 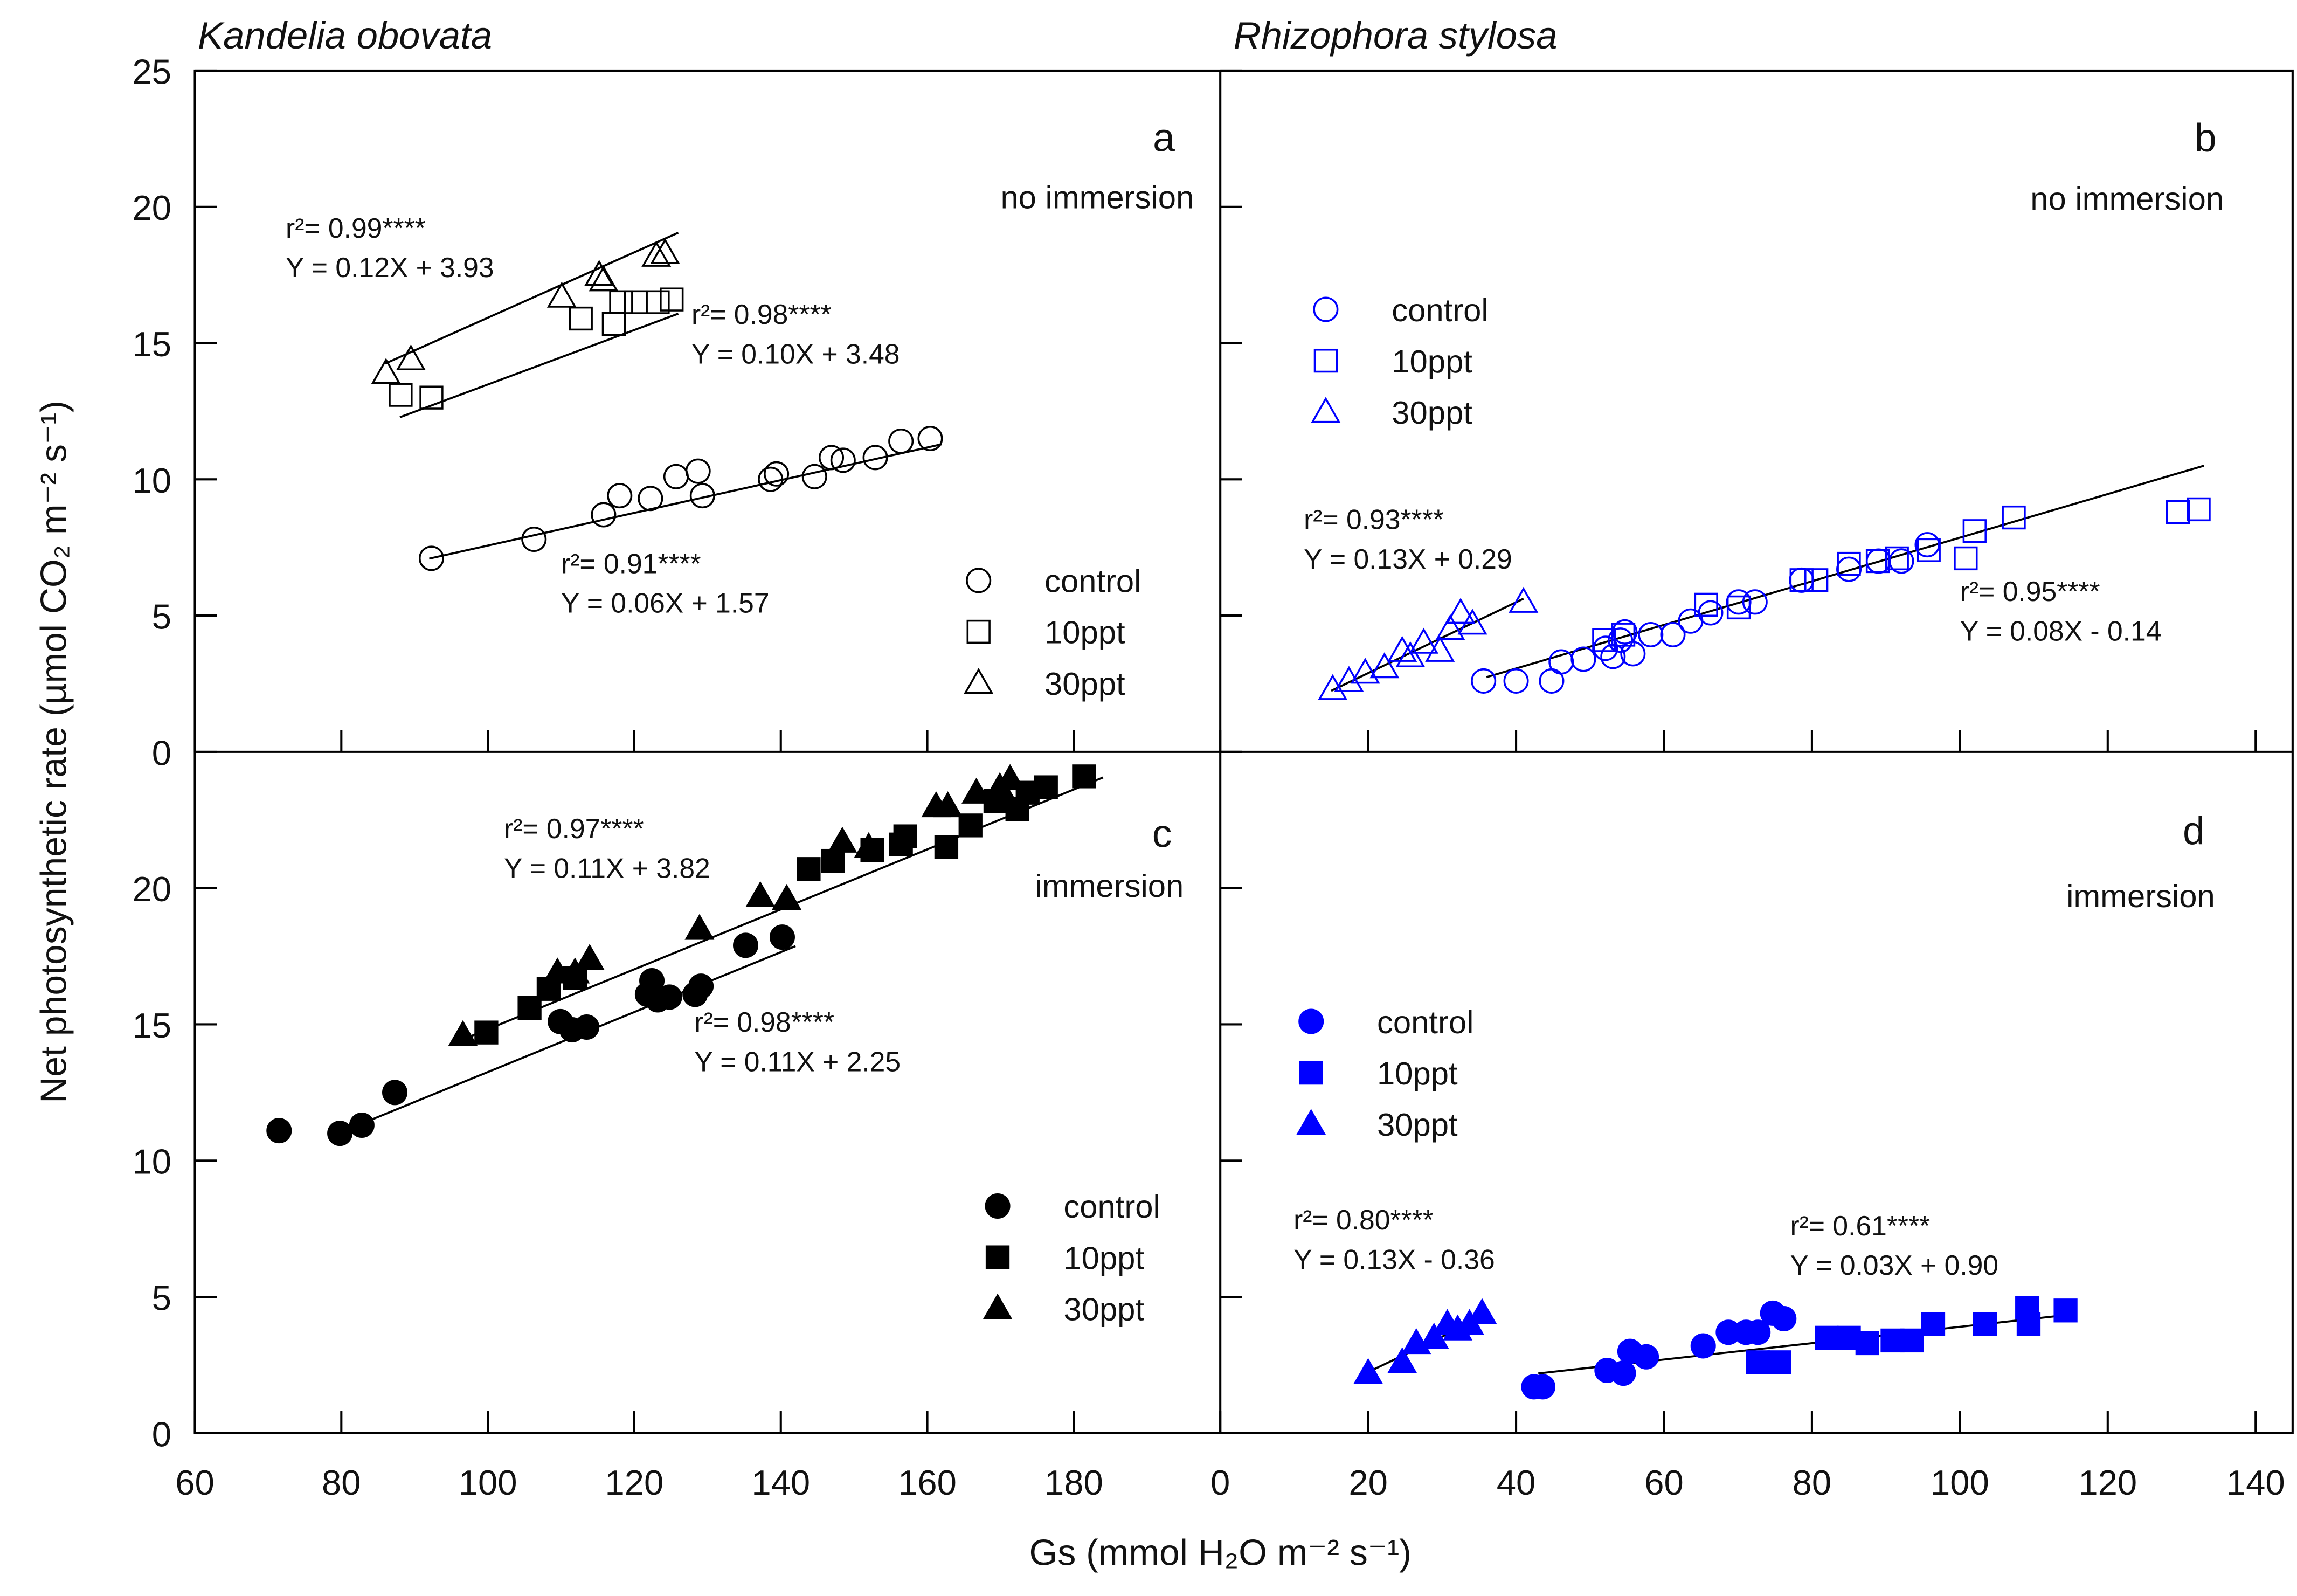 What do you see at coordinates (1440, 310) in the screenshot?
I see `legend-label: control` at bounding box center [1440, 310].